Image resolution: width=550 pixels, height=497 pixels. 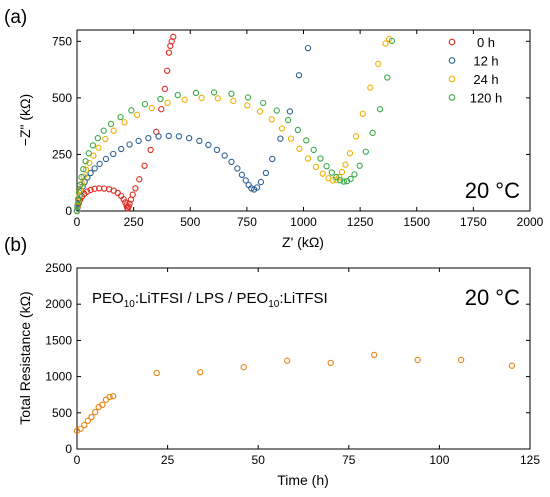 What do you see at coordinates (492, 190) in the screenshot?
I see `panel-a-temperature-label: 20 °C` at bounding box center [492, 190].